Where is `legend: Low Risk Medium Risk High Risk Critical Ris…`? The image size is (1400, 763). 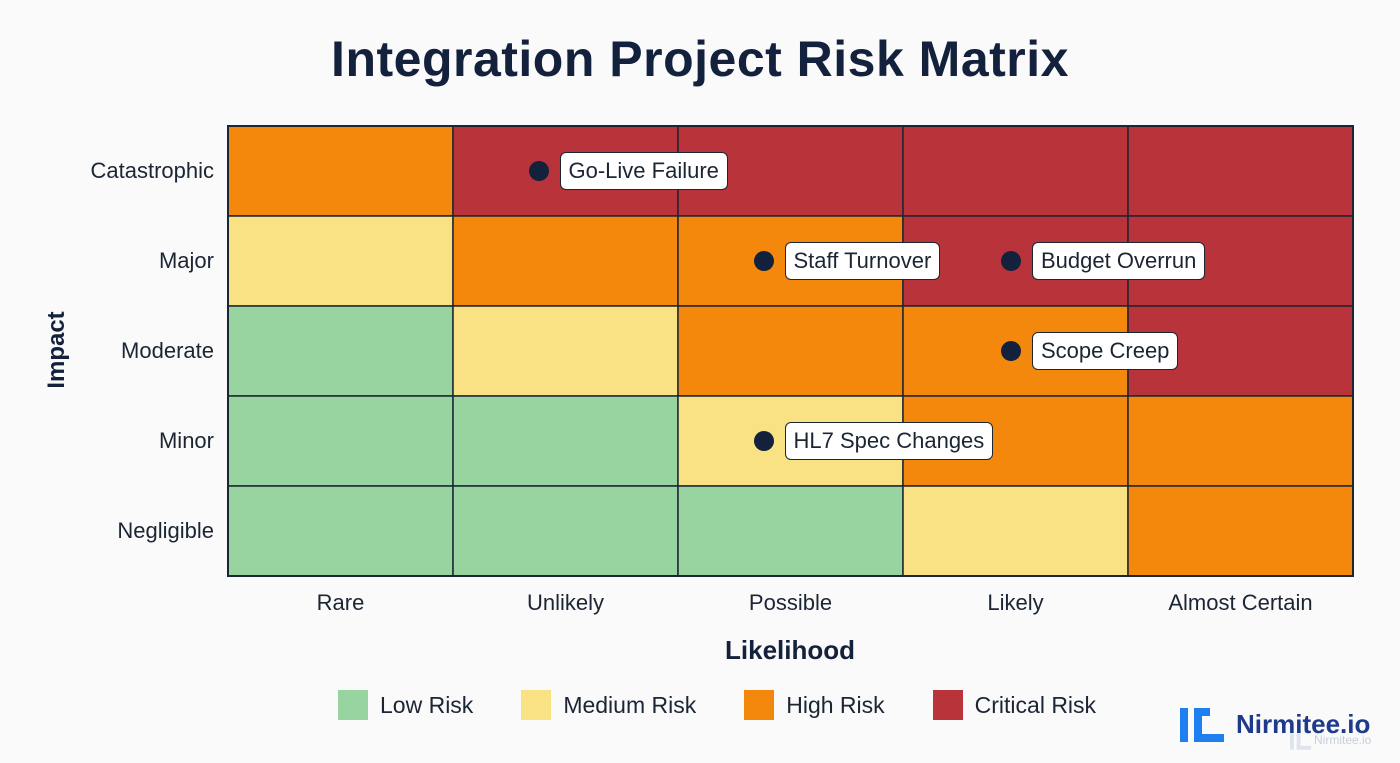 legend: Low Risk Medium Risk High Risk Critical Ris… is located at coordinates (741, 705).